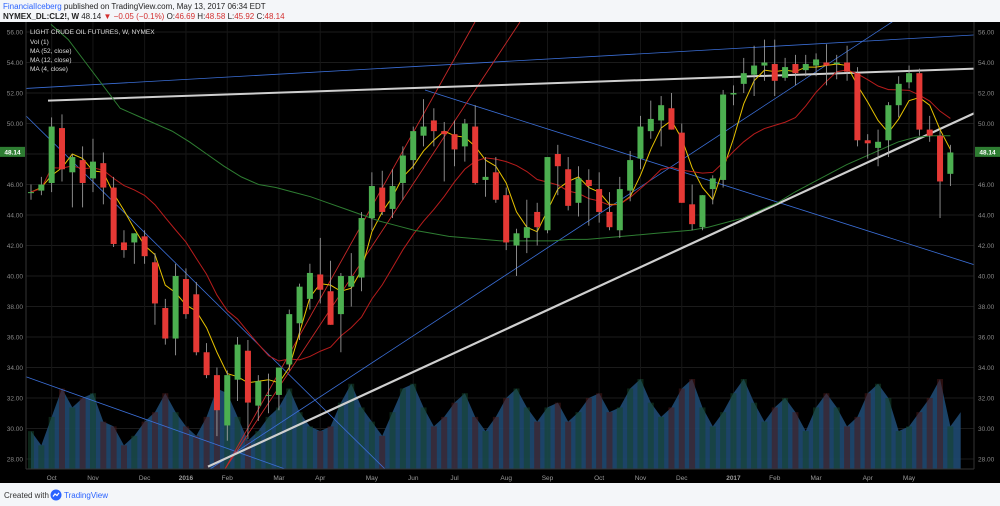  What do you see at coordinates (15, 277) in the screenshot?
I see `y-tick-label-left: 40.00` at bounding box center [15, 277].